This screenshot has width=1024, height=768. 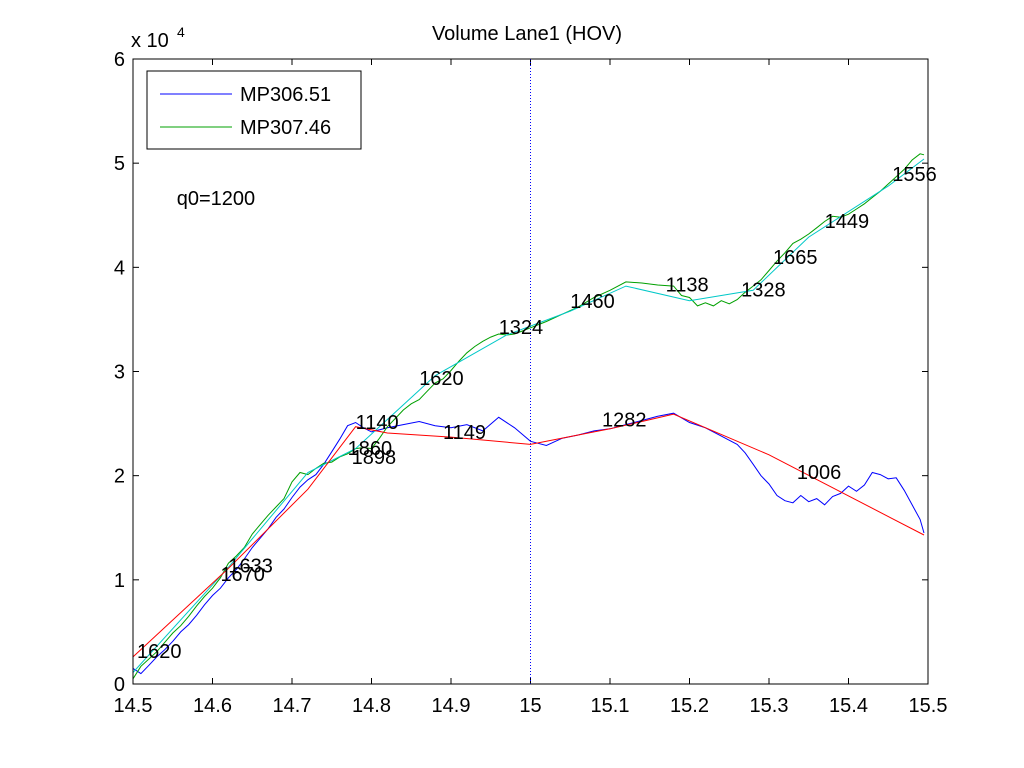 I want to click on legend: MP306.51 MP307.46, so click(x=254, y=110).